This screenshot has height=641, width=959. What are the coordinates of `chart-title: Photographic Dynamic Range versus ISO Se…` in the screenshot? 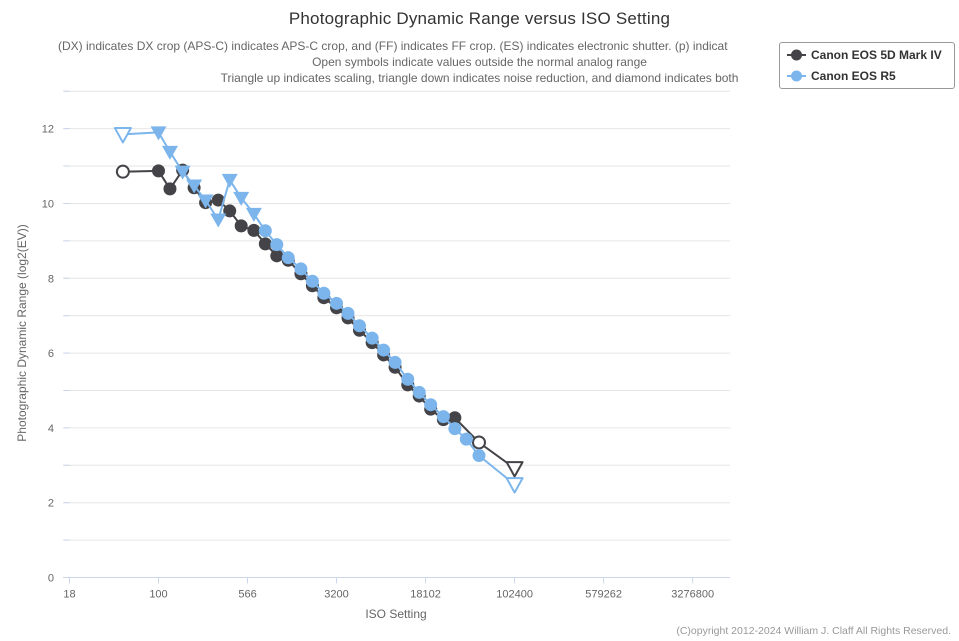 It's located at (479, 18).